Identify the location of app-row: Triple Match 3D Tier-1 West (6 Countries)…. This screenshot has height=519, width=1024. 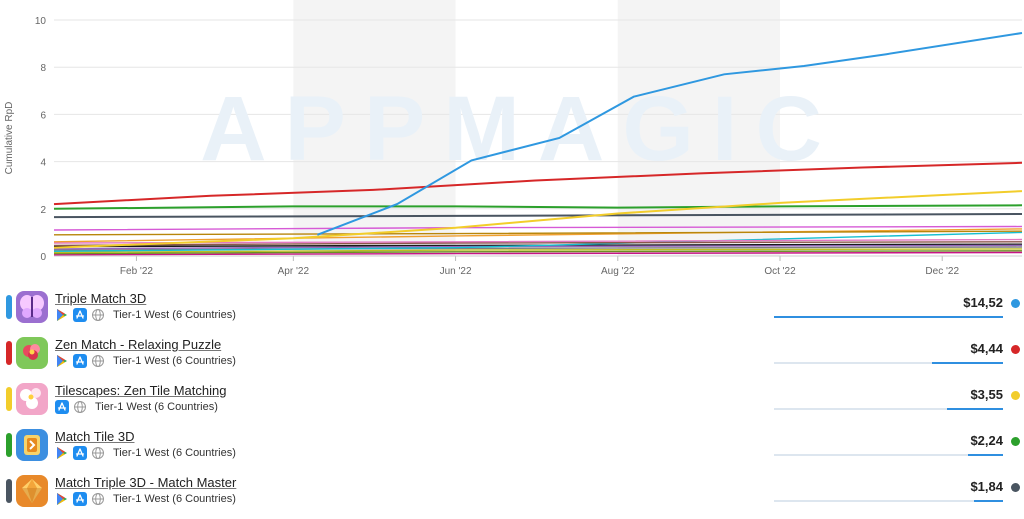
(512, 312).